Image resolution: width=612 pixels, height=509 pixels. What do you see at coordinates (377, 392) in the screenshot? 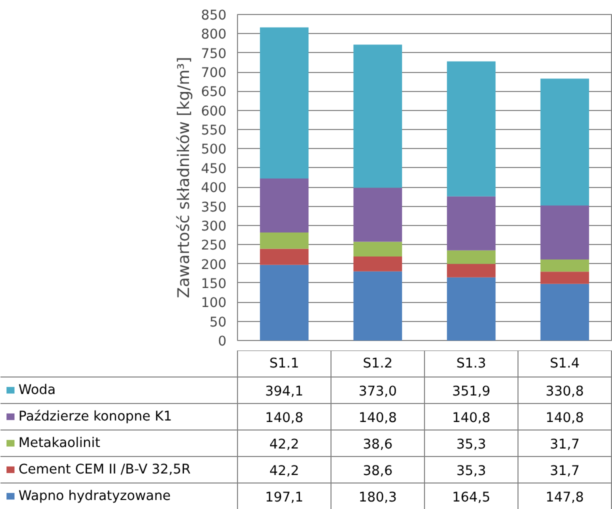
I see `data-label: 373,0` at bounding box center [377, 392].